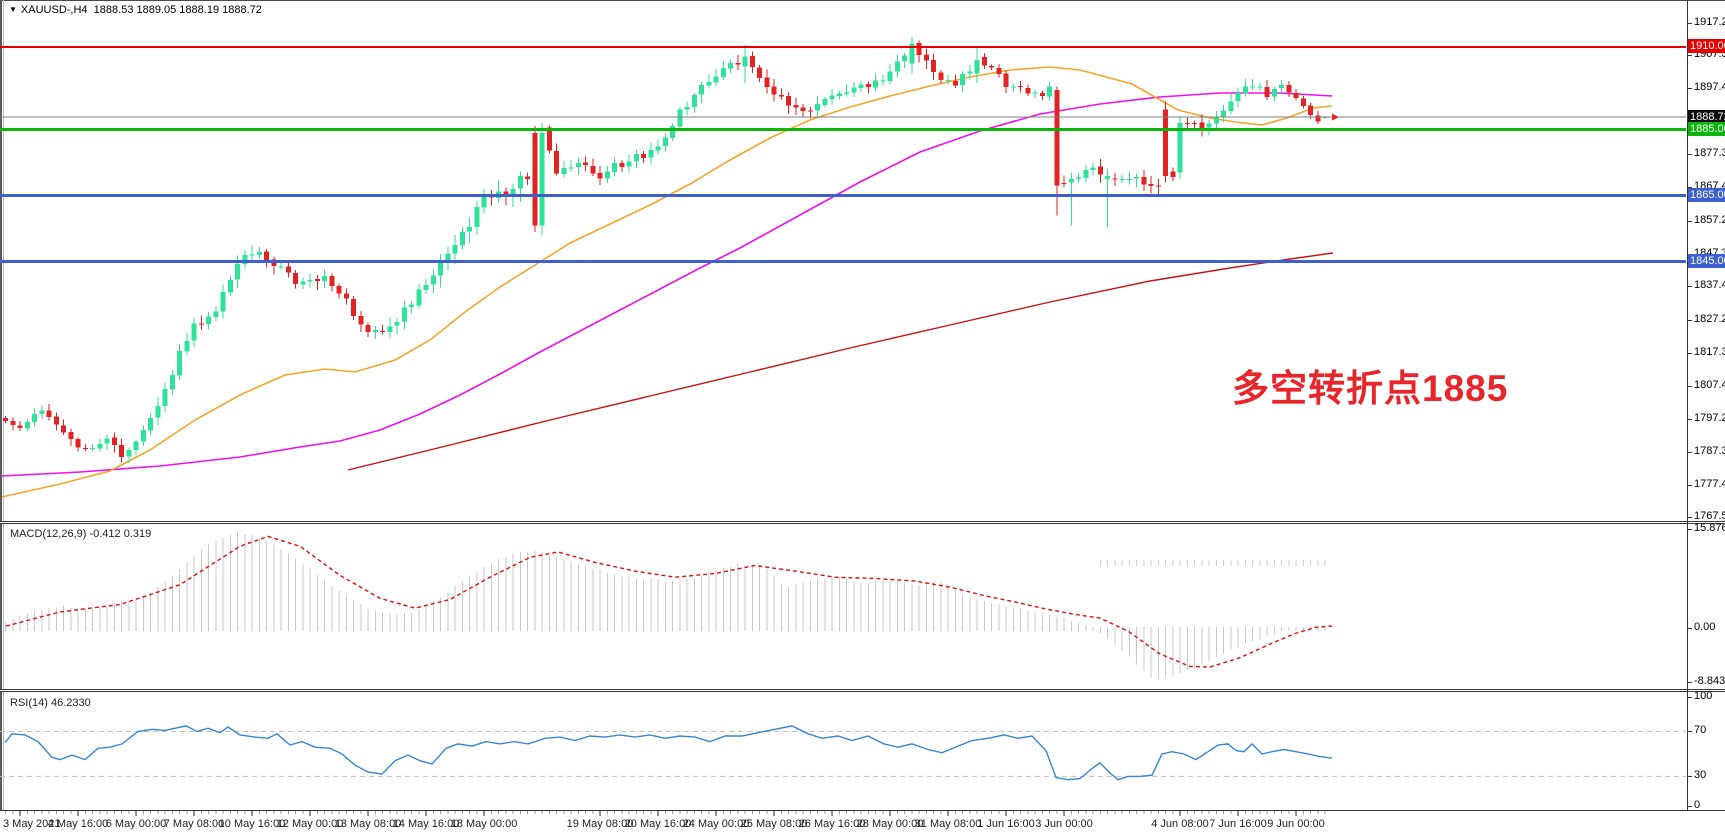 This screenshot has width=1725, height=837. Describe the element at coordinates (862, 522) in the screenshot. I see `panel-separator-macd` at that location.